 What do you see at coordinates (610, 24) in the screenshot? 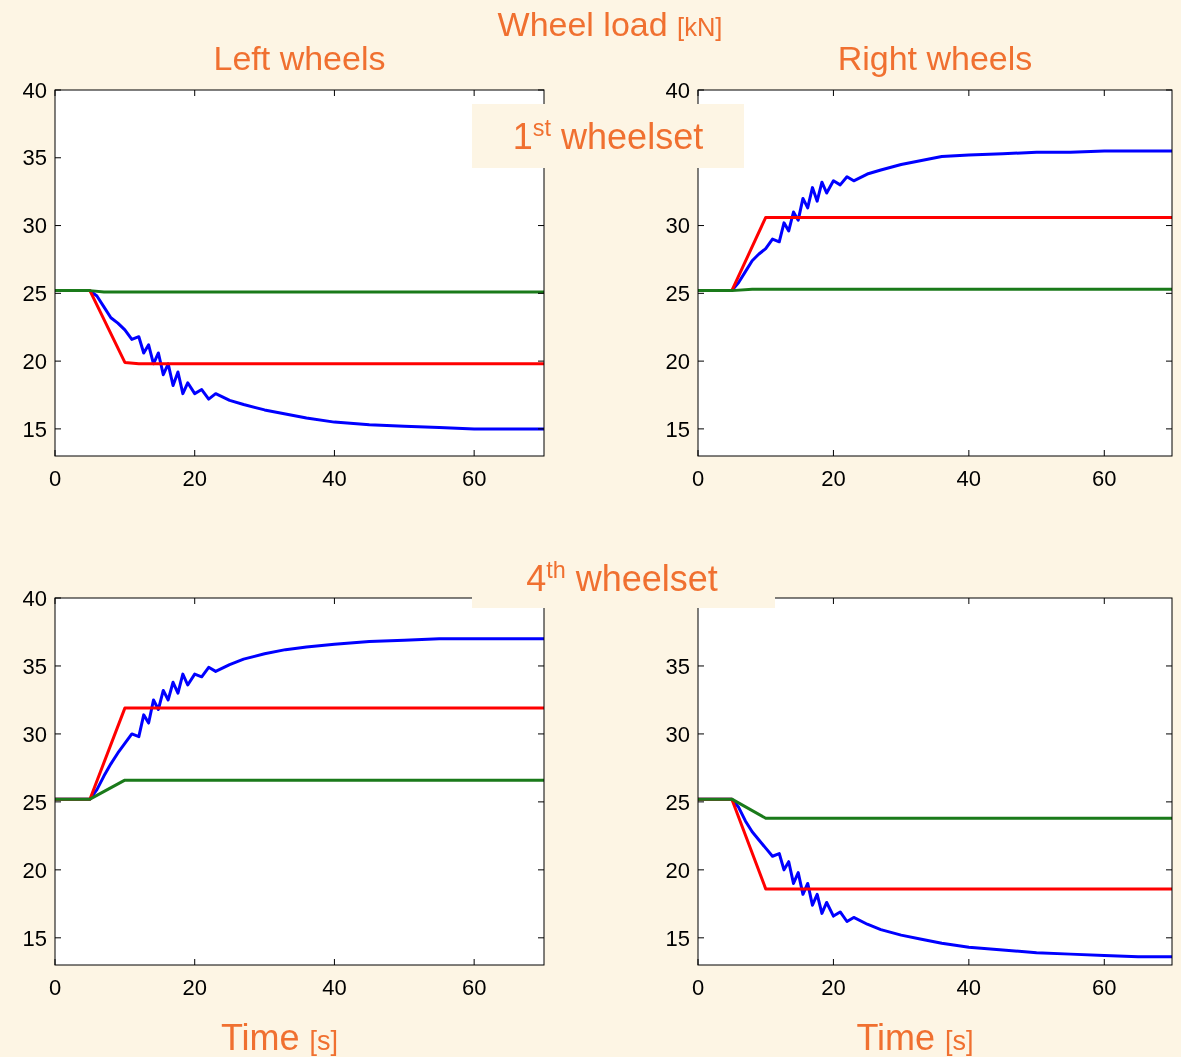
I see `chart-title: Wheel load [kN]` at bounding box center [610, 24].